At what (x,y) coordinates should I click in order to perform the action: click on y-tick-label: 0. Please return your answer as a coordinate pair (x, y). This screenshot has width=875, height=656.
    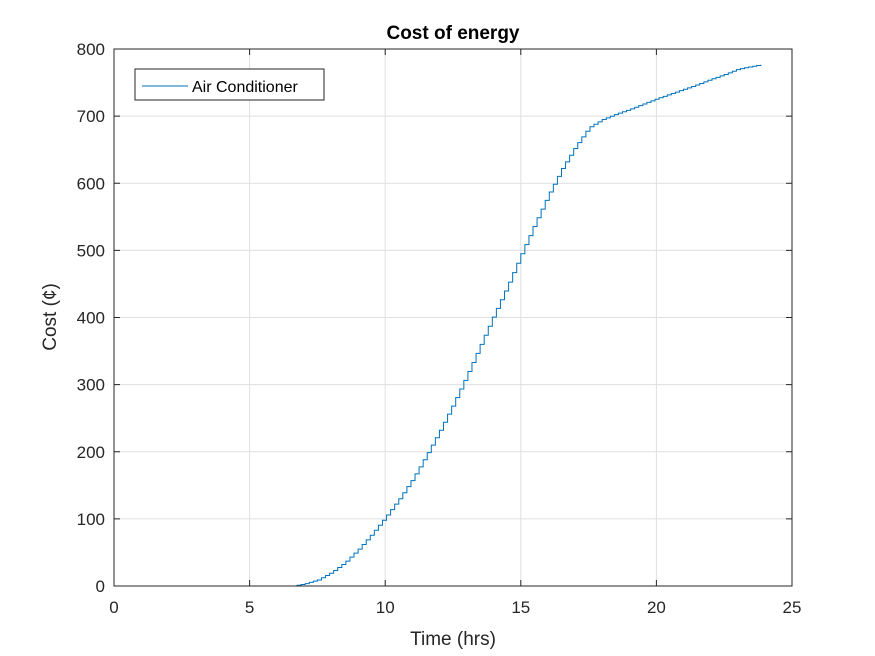
    Looking at the image, I should click on (100, 586).